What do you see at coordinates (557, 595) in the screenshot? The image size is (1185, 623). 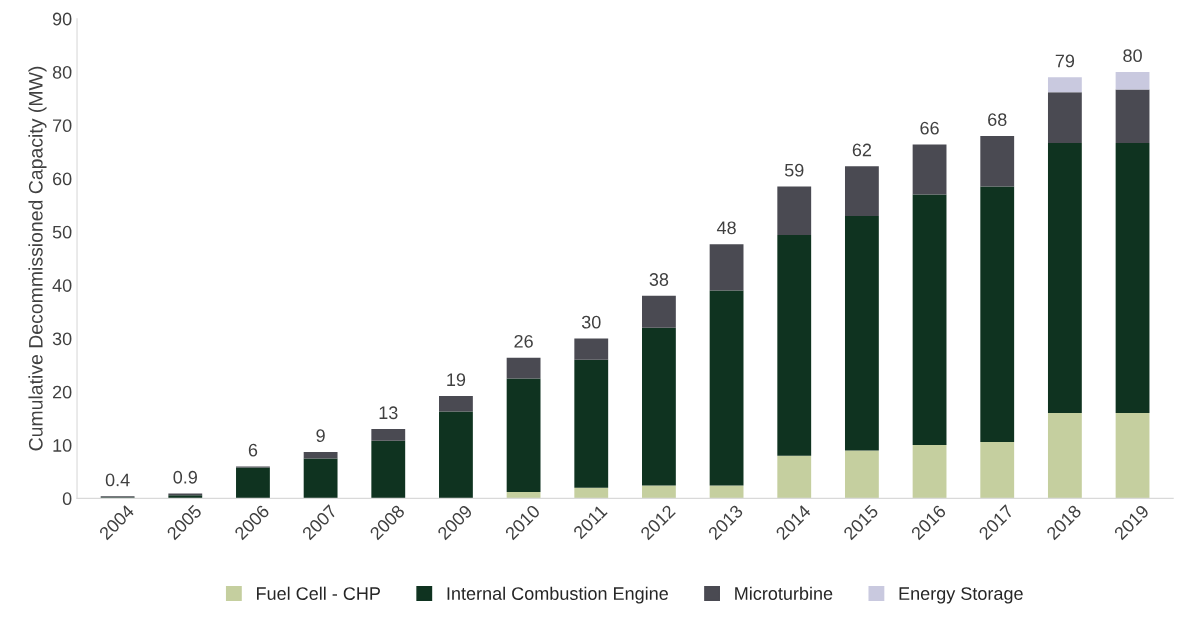 I see `legend-label: Internal Combustion Engine` at bounding box center [557, 595].